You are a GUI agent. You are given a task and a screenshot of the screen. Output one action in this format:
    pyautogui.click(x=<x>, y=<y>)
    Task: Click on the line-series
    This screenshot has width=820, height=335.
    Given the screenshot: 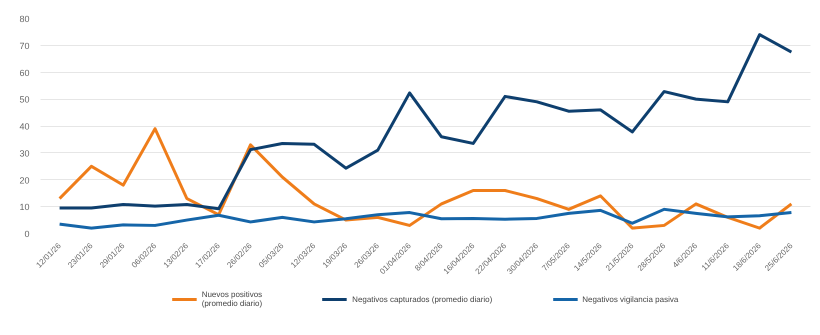 What is the action you would take?
    pyautogui.click(x=425, y=219)
    